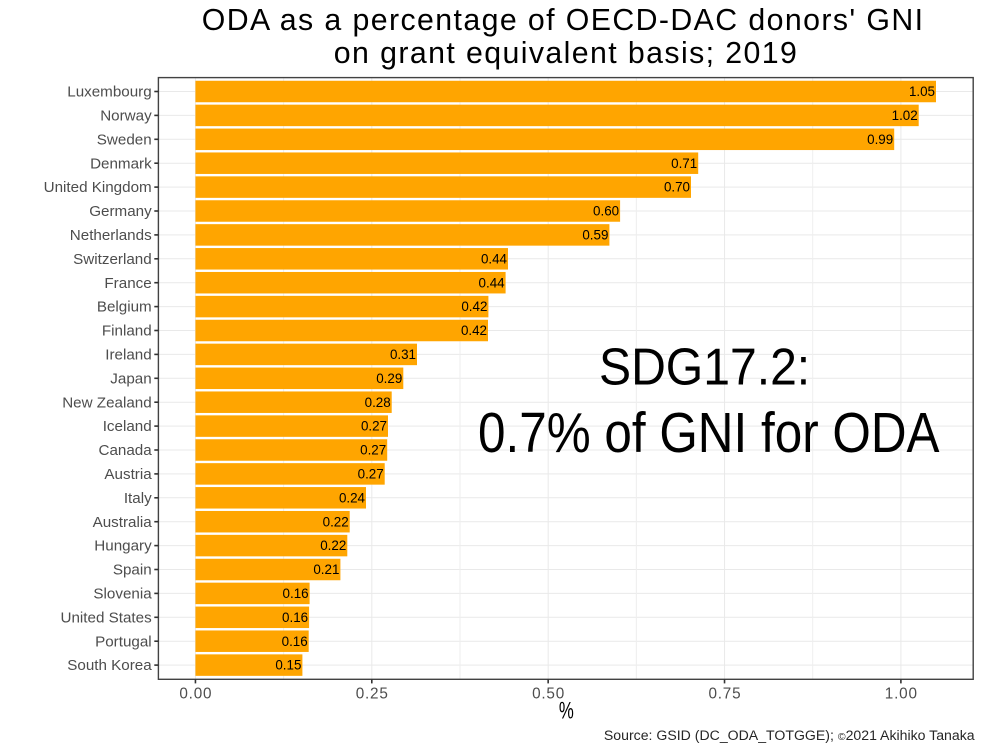 The image size is (1000, 750). I want to click on svg-text: Luxembourg, so click(109, 92).